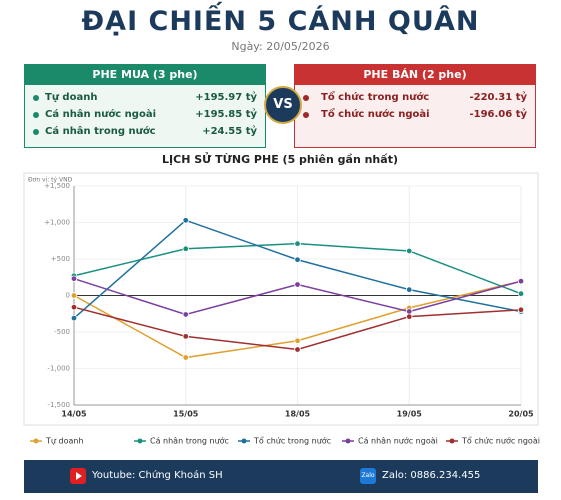 The image size is (561, 500). Describe the element at coordinates (498, 97) in the screenshot. I see `item-value: -220.31 tỷ` at that location.